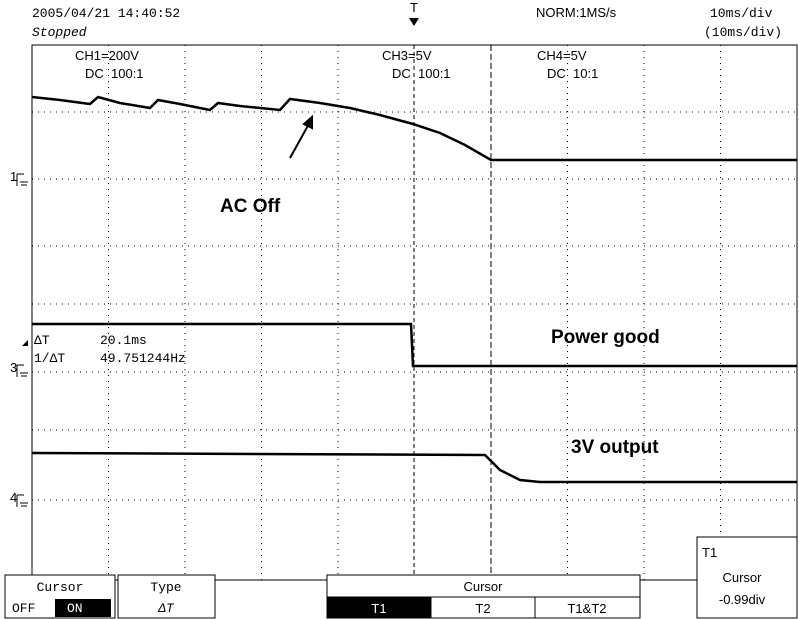 The height and width of the screenshot is (619, 799). I want to click on trigger-marker: T, so click(414, 7).